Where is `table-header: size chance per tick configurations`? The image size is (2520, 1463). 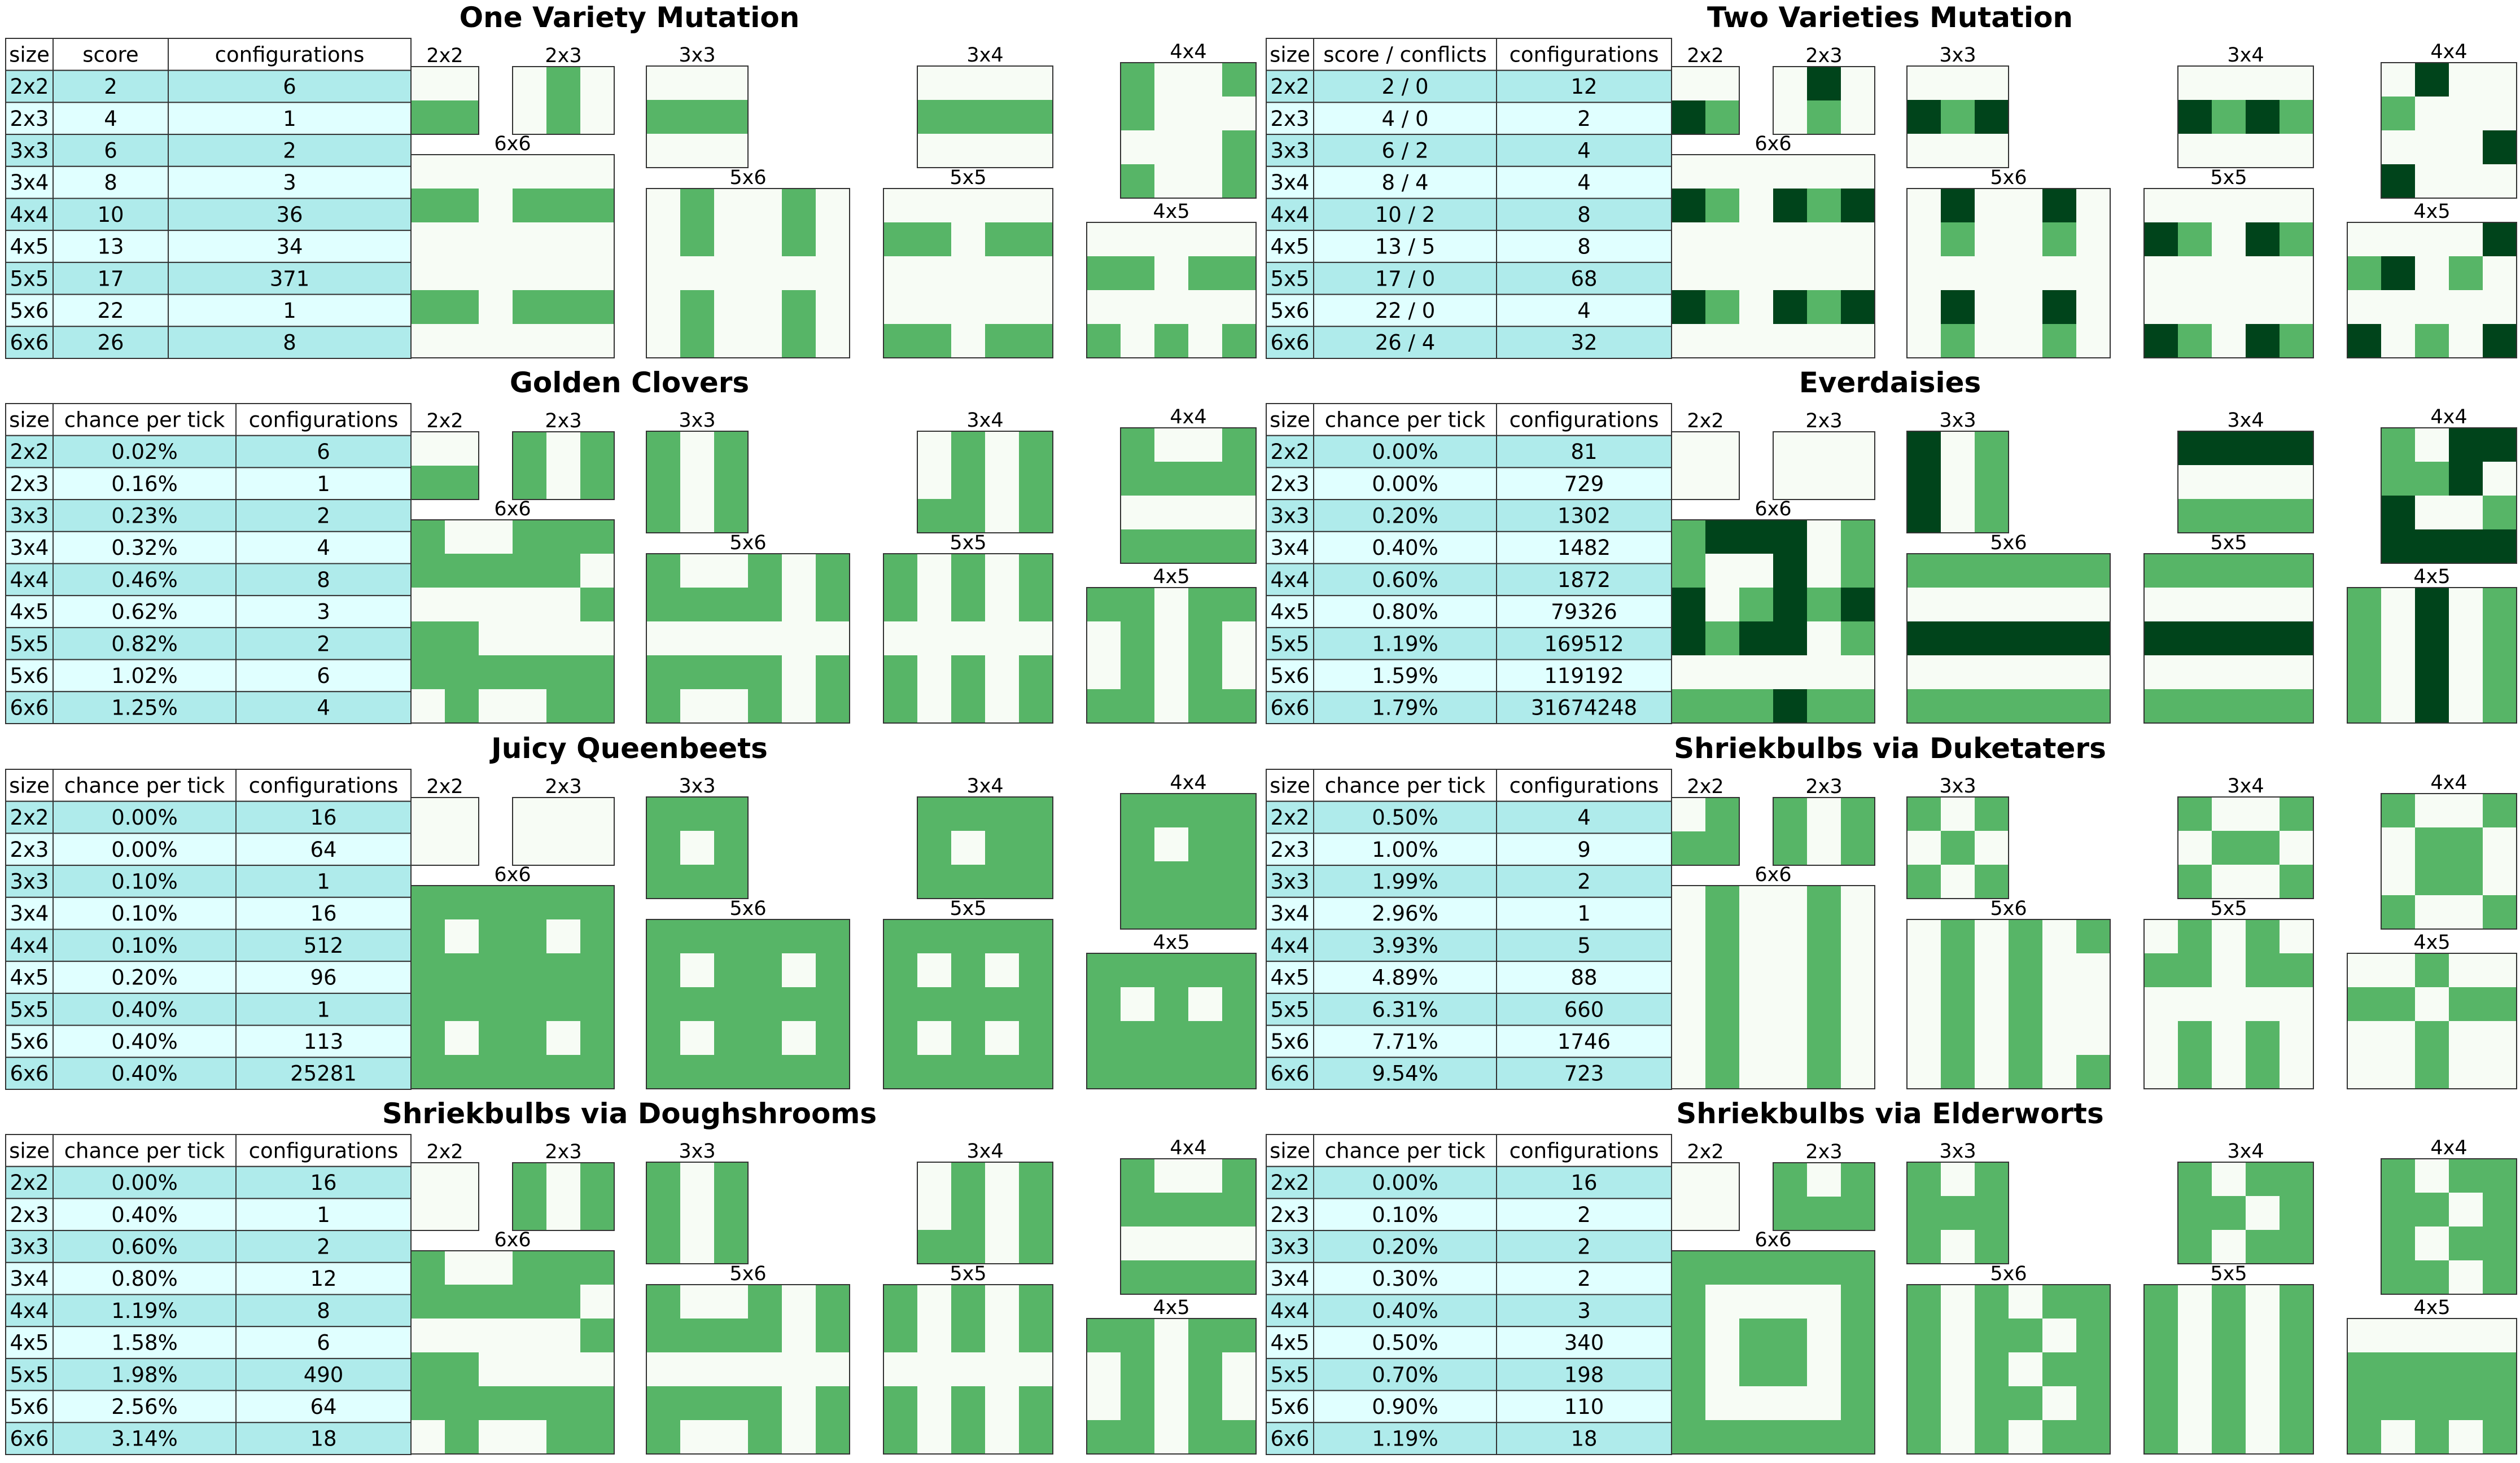 table-header: size chance per tick configurations is located at coordinates (208, 1150).